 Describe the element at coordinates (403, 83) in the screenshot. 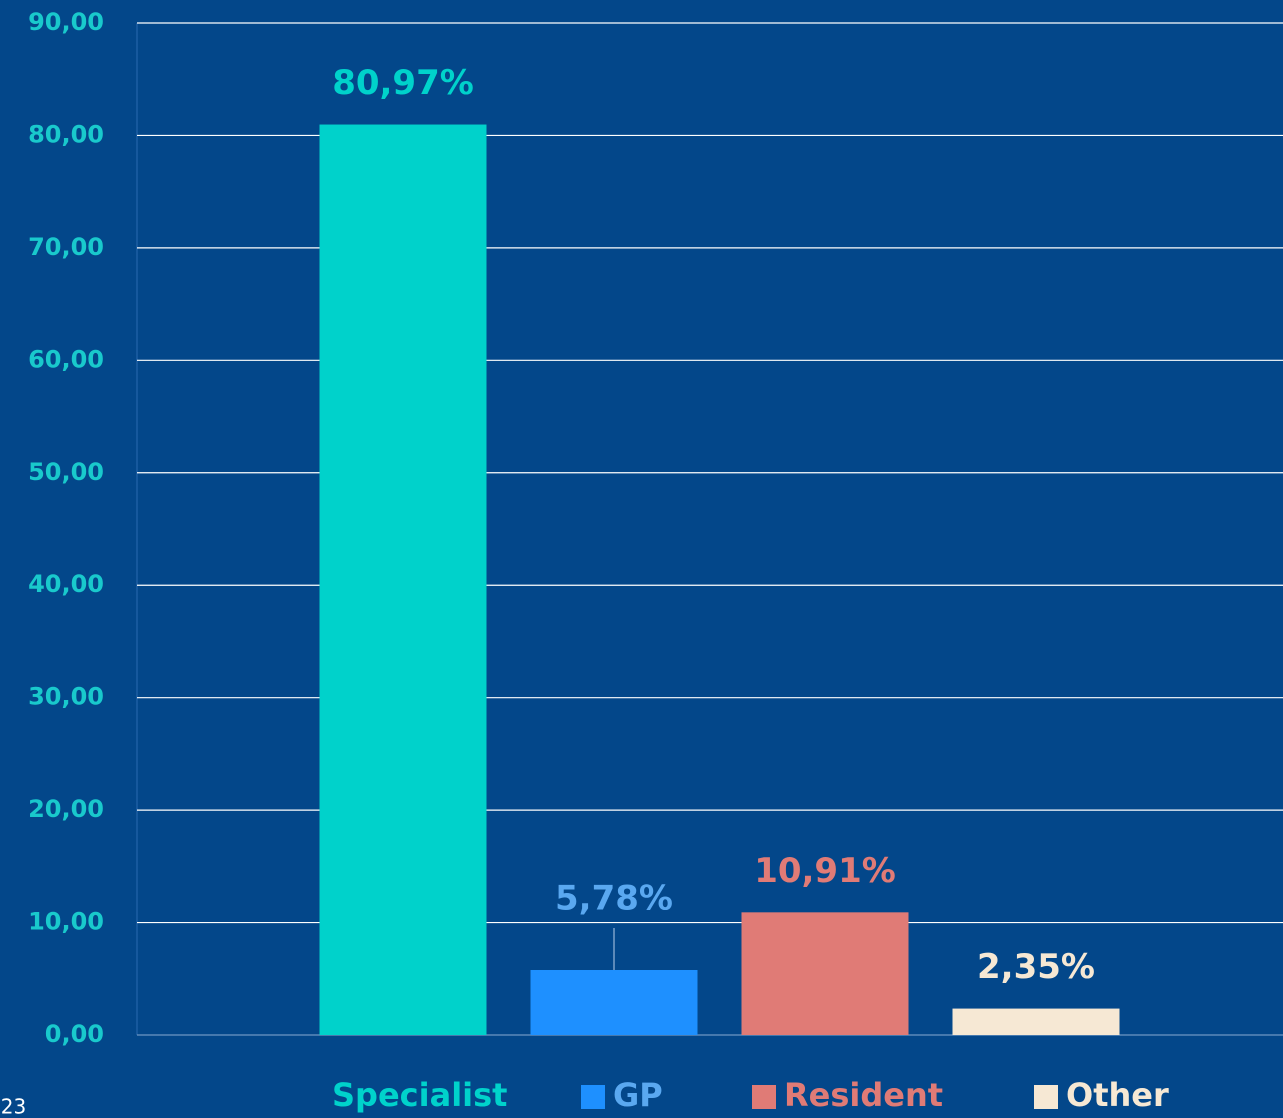

I see `value-label: 80,97%` at that location.